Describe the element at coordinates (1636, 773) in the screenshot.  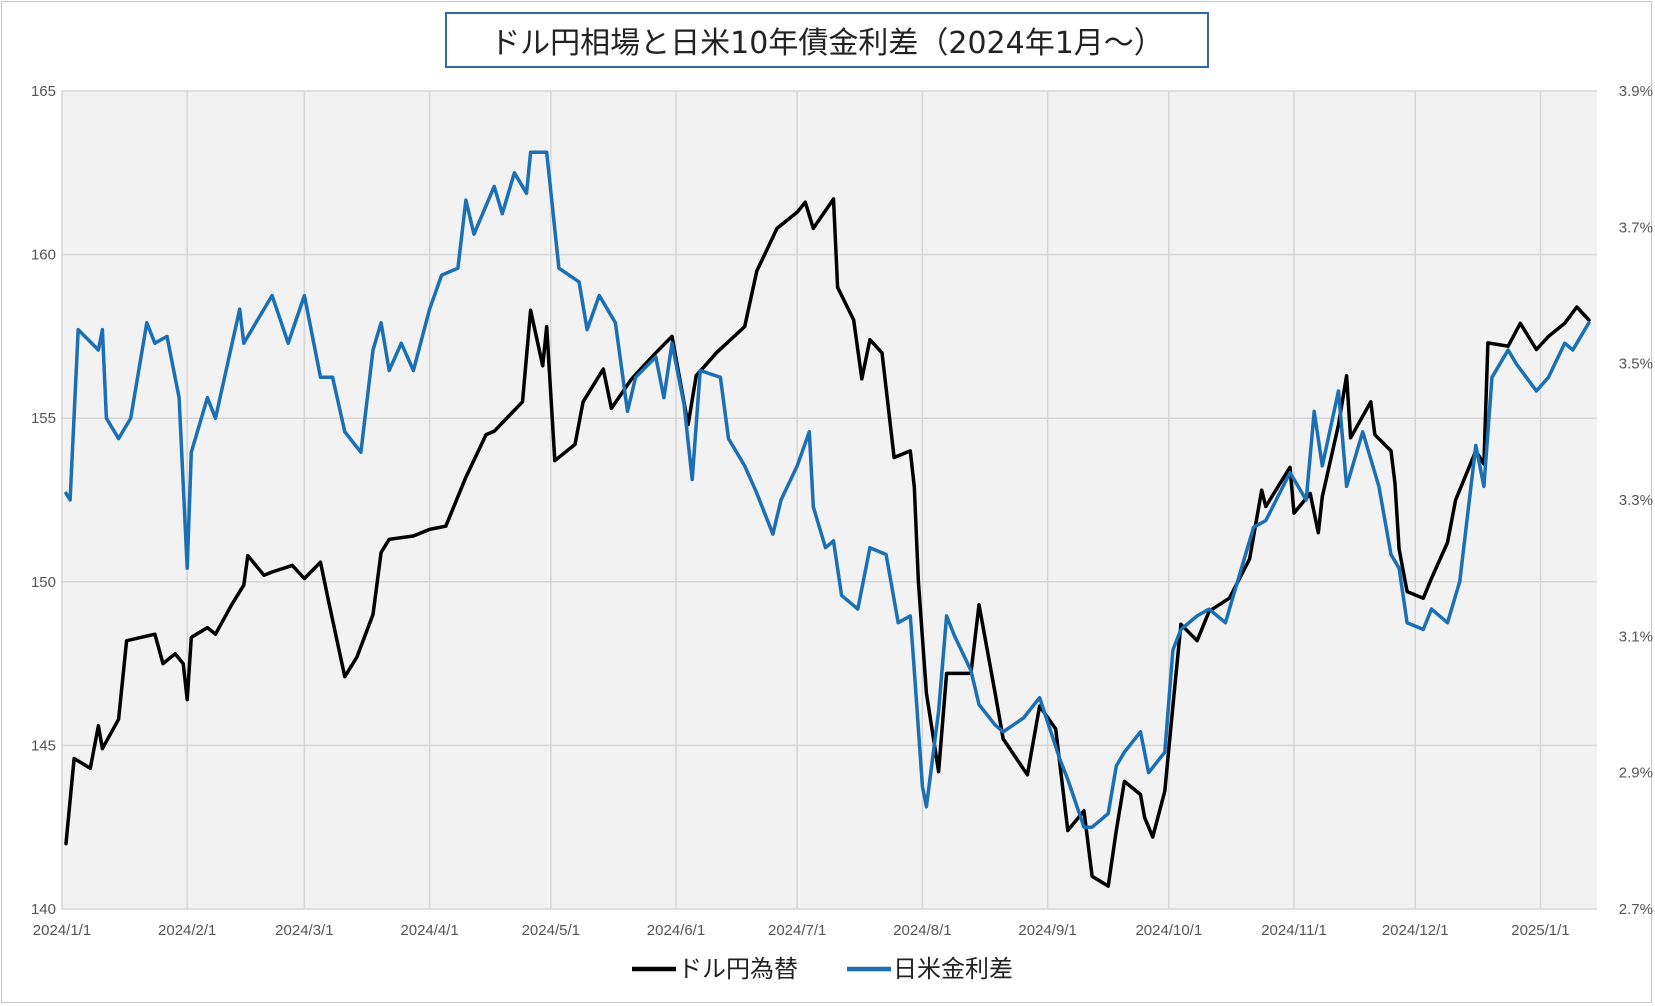
I see `y-right-tick-label: 2.9%` at that location.